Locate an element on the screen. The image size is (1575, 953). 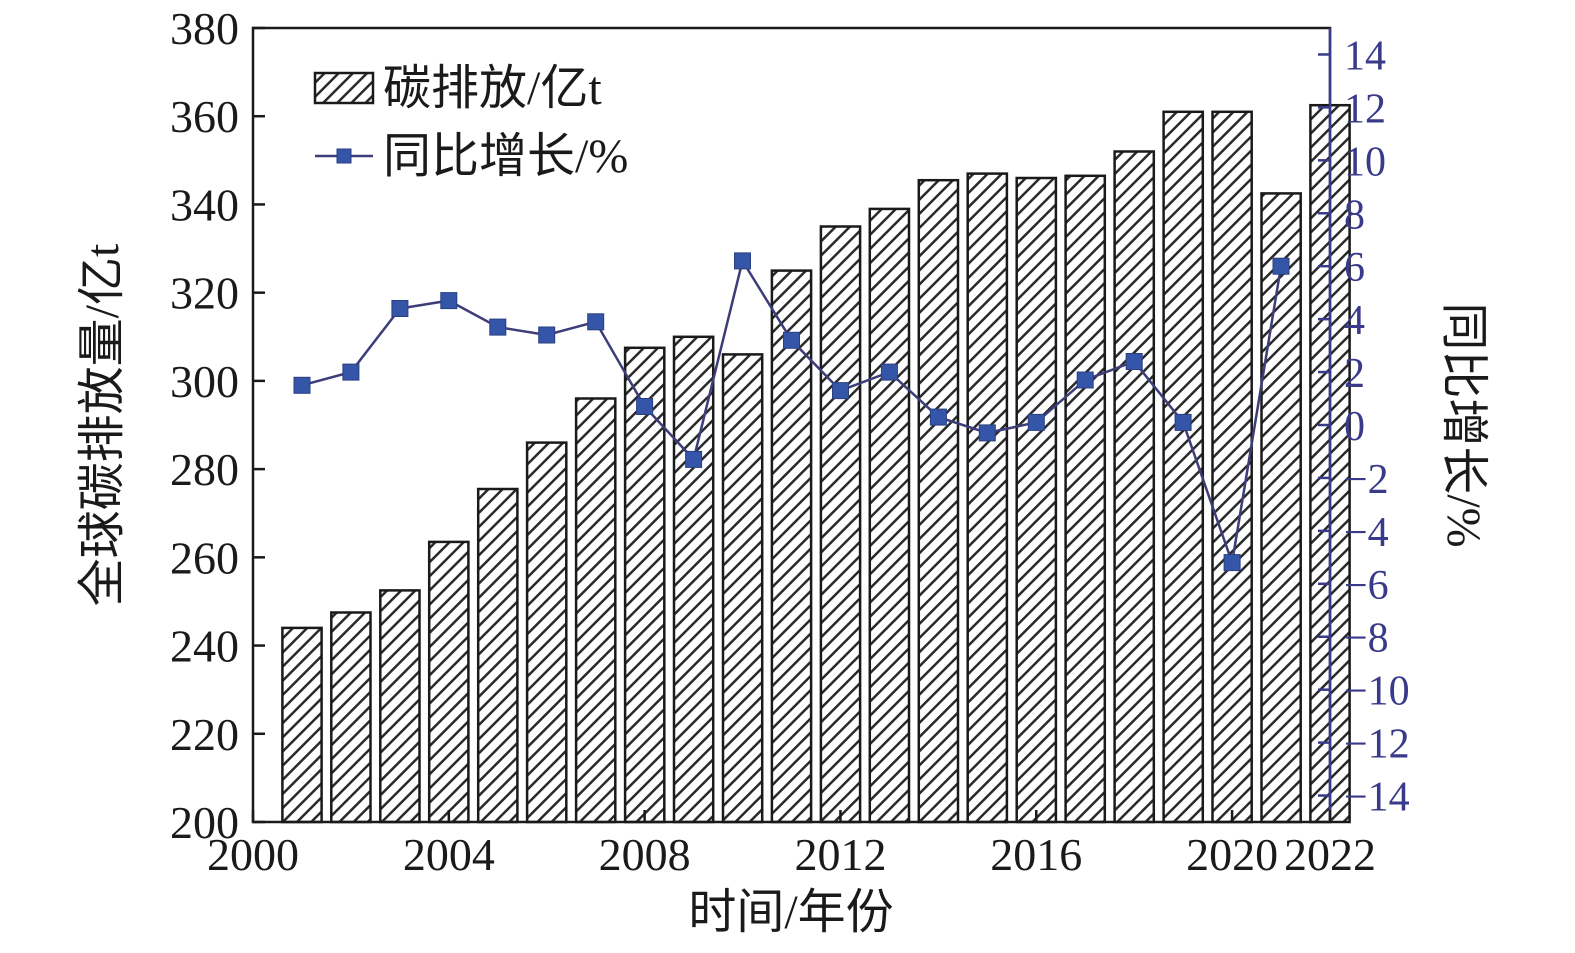
y2-tick-label: 4 is located at coordinates (1354, 321).